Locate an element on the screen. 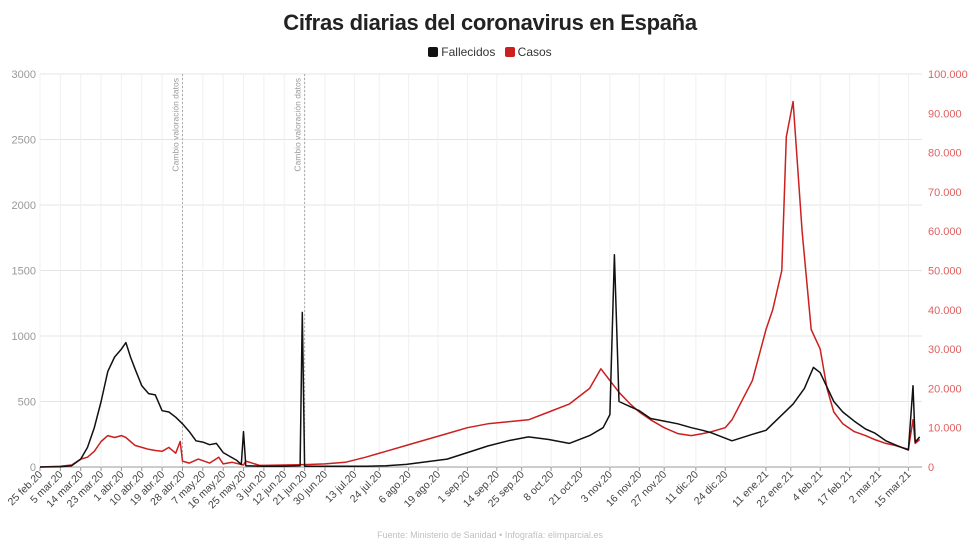 The width and height of the screenshot is (980, 551). legend-item-casos: Casos is located at coordinates (528, 52).